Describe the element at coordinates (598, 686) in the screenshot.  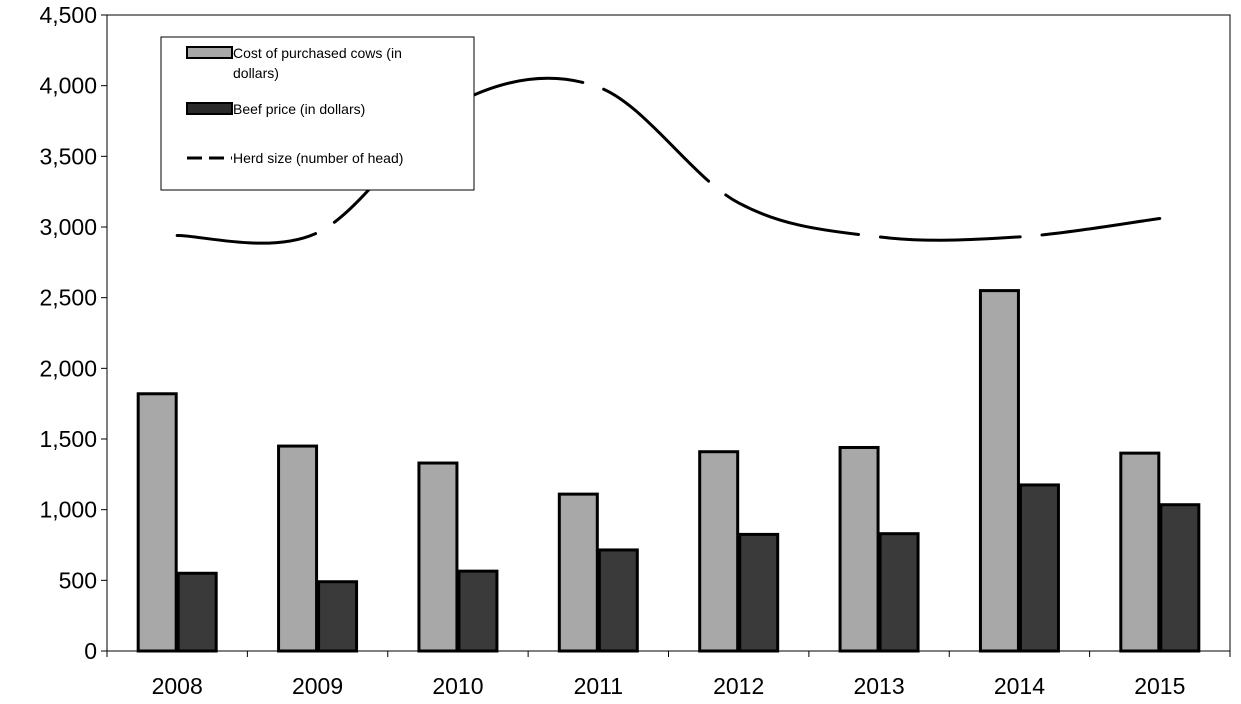
I see `x-tick-label: 2011` at that location.